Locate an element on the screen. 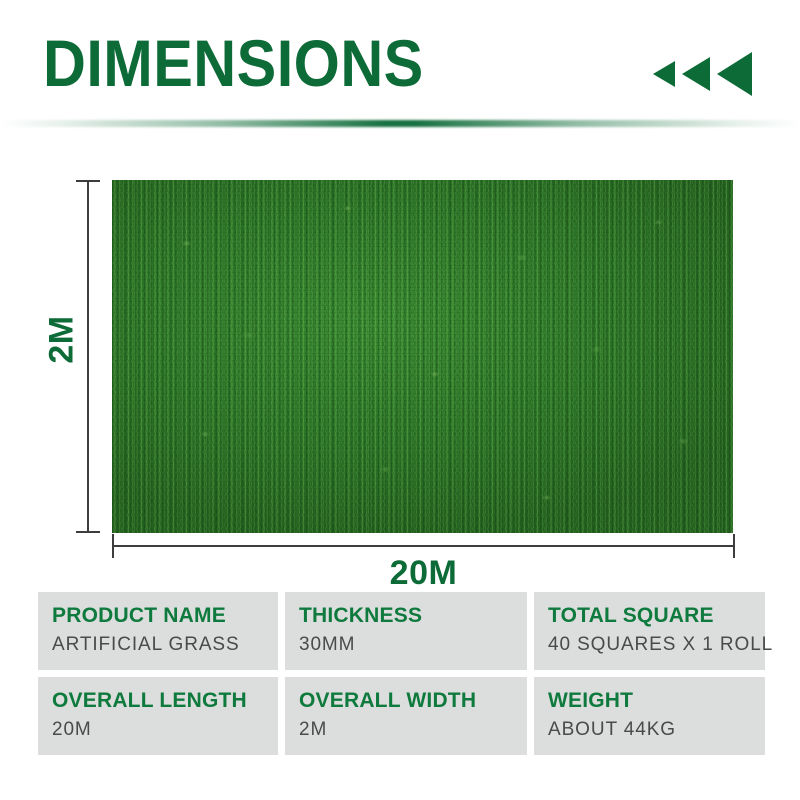 This screenshot has width=800, height=800. spec-cell-thickness: THICKNESS 30MM is located at coordinates (406, 631).